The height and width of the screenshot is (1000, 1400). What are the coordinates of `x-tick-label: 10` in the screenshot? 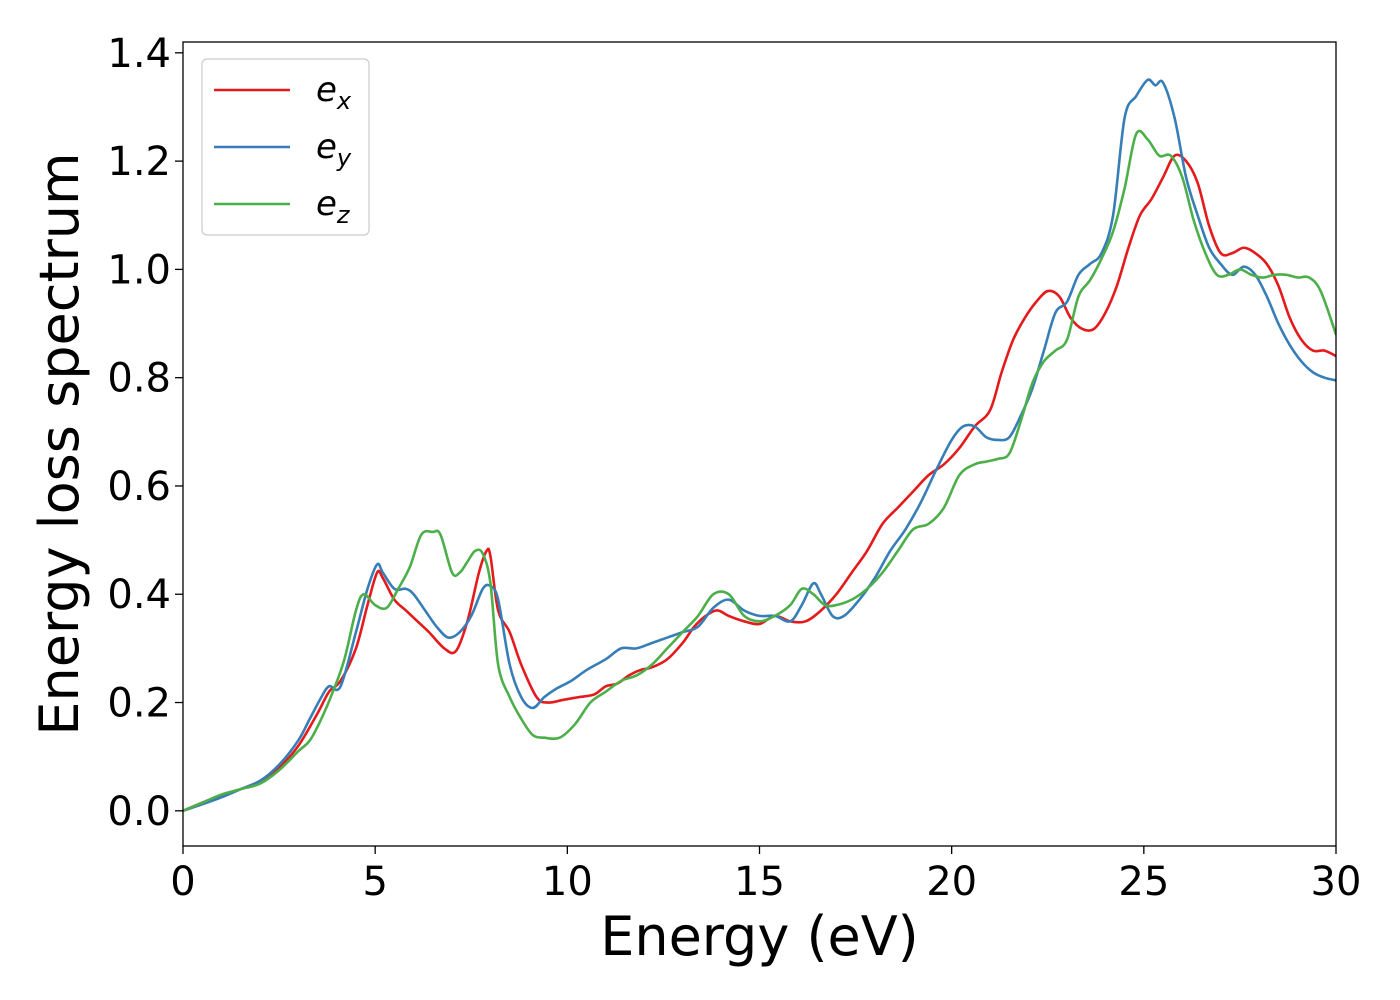 It's located at (567, 882).